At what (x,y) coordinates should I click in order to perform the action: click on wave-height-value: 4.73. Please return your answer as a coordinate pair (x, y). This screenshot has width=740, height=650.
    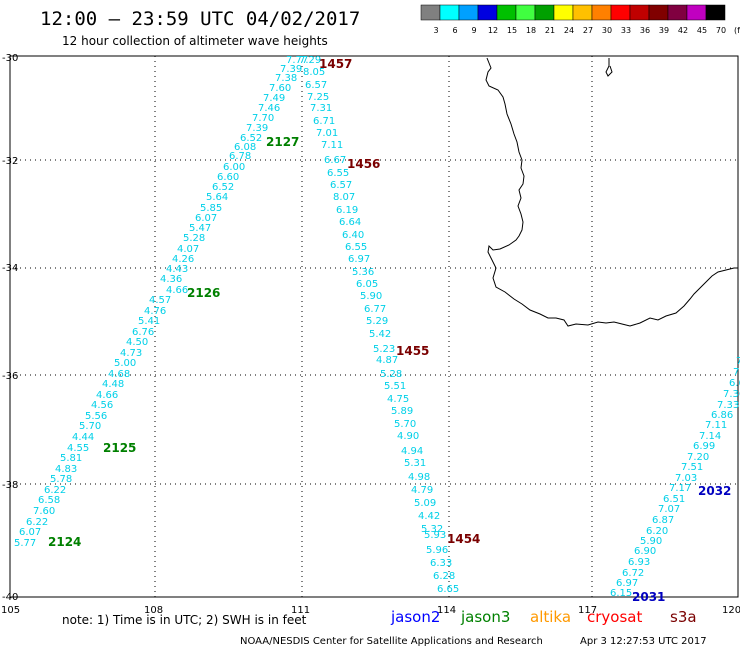
    Looking at the image, I should click on (131, 353).